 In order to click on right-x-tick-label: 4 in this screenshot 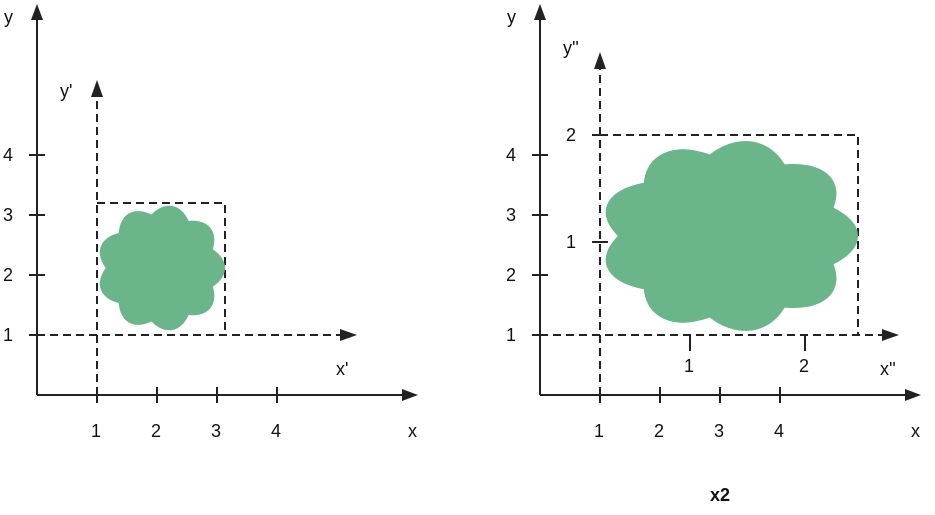, I will do `click(779, 431)`.